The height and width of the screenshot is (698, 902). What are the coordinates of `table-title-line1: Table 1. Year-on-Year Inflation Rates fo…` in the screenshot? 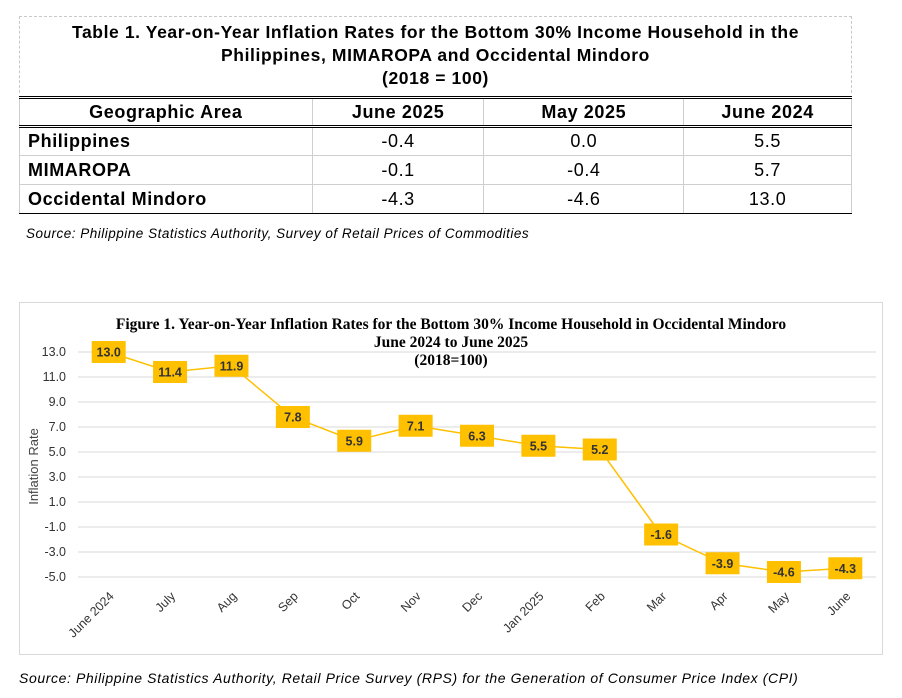 It's located at (435, 32).